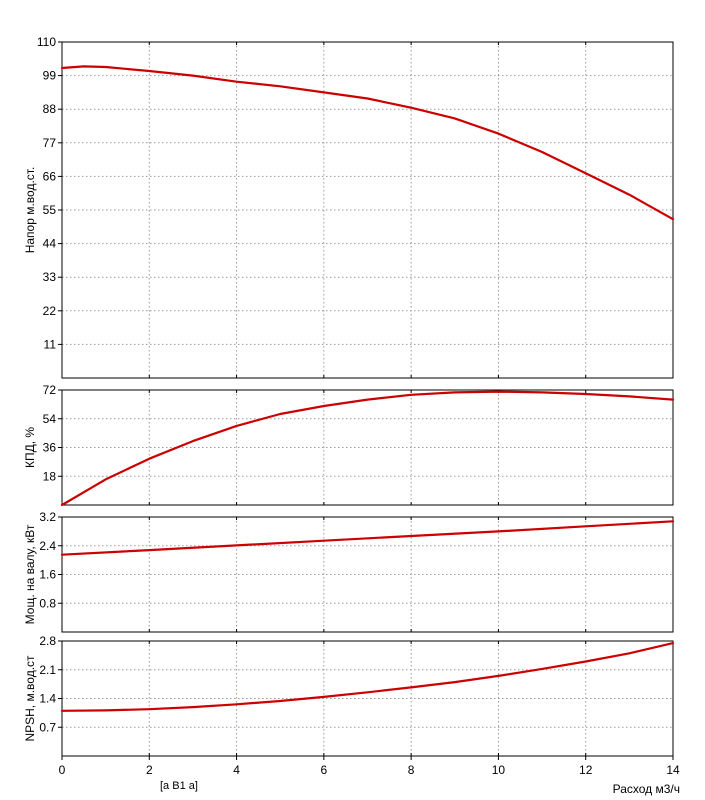 Image resolution: width=705 pixels, height=800 pixels. I want to click on y-tick-label: 55, so click(50, 210).